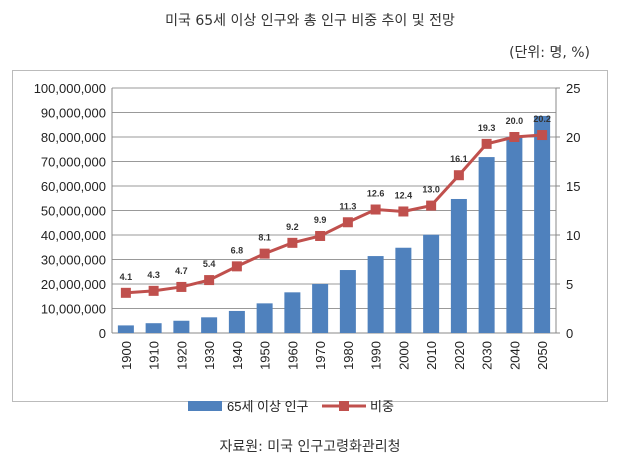 The width and height of the screenshot is (620, 471). Describe the element at coordinates (431, 355) in the screenshot. I see `x-tick-label: 2010` at that location.